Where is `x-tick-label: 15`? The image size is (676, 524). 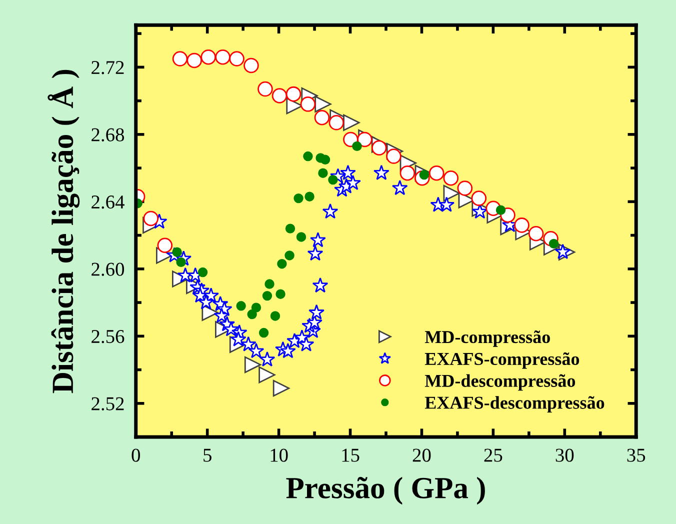
x-tick-label: 15 is located at coordinates (351, 455).